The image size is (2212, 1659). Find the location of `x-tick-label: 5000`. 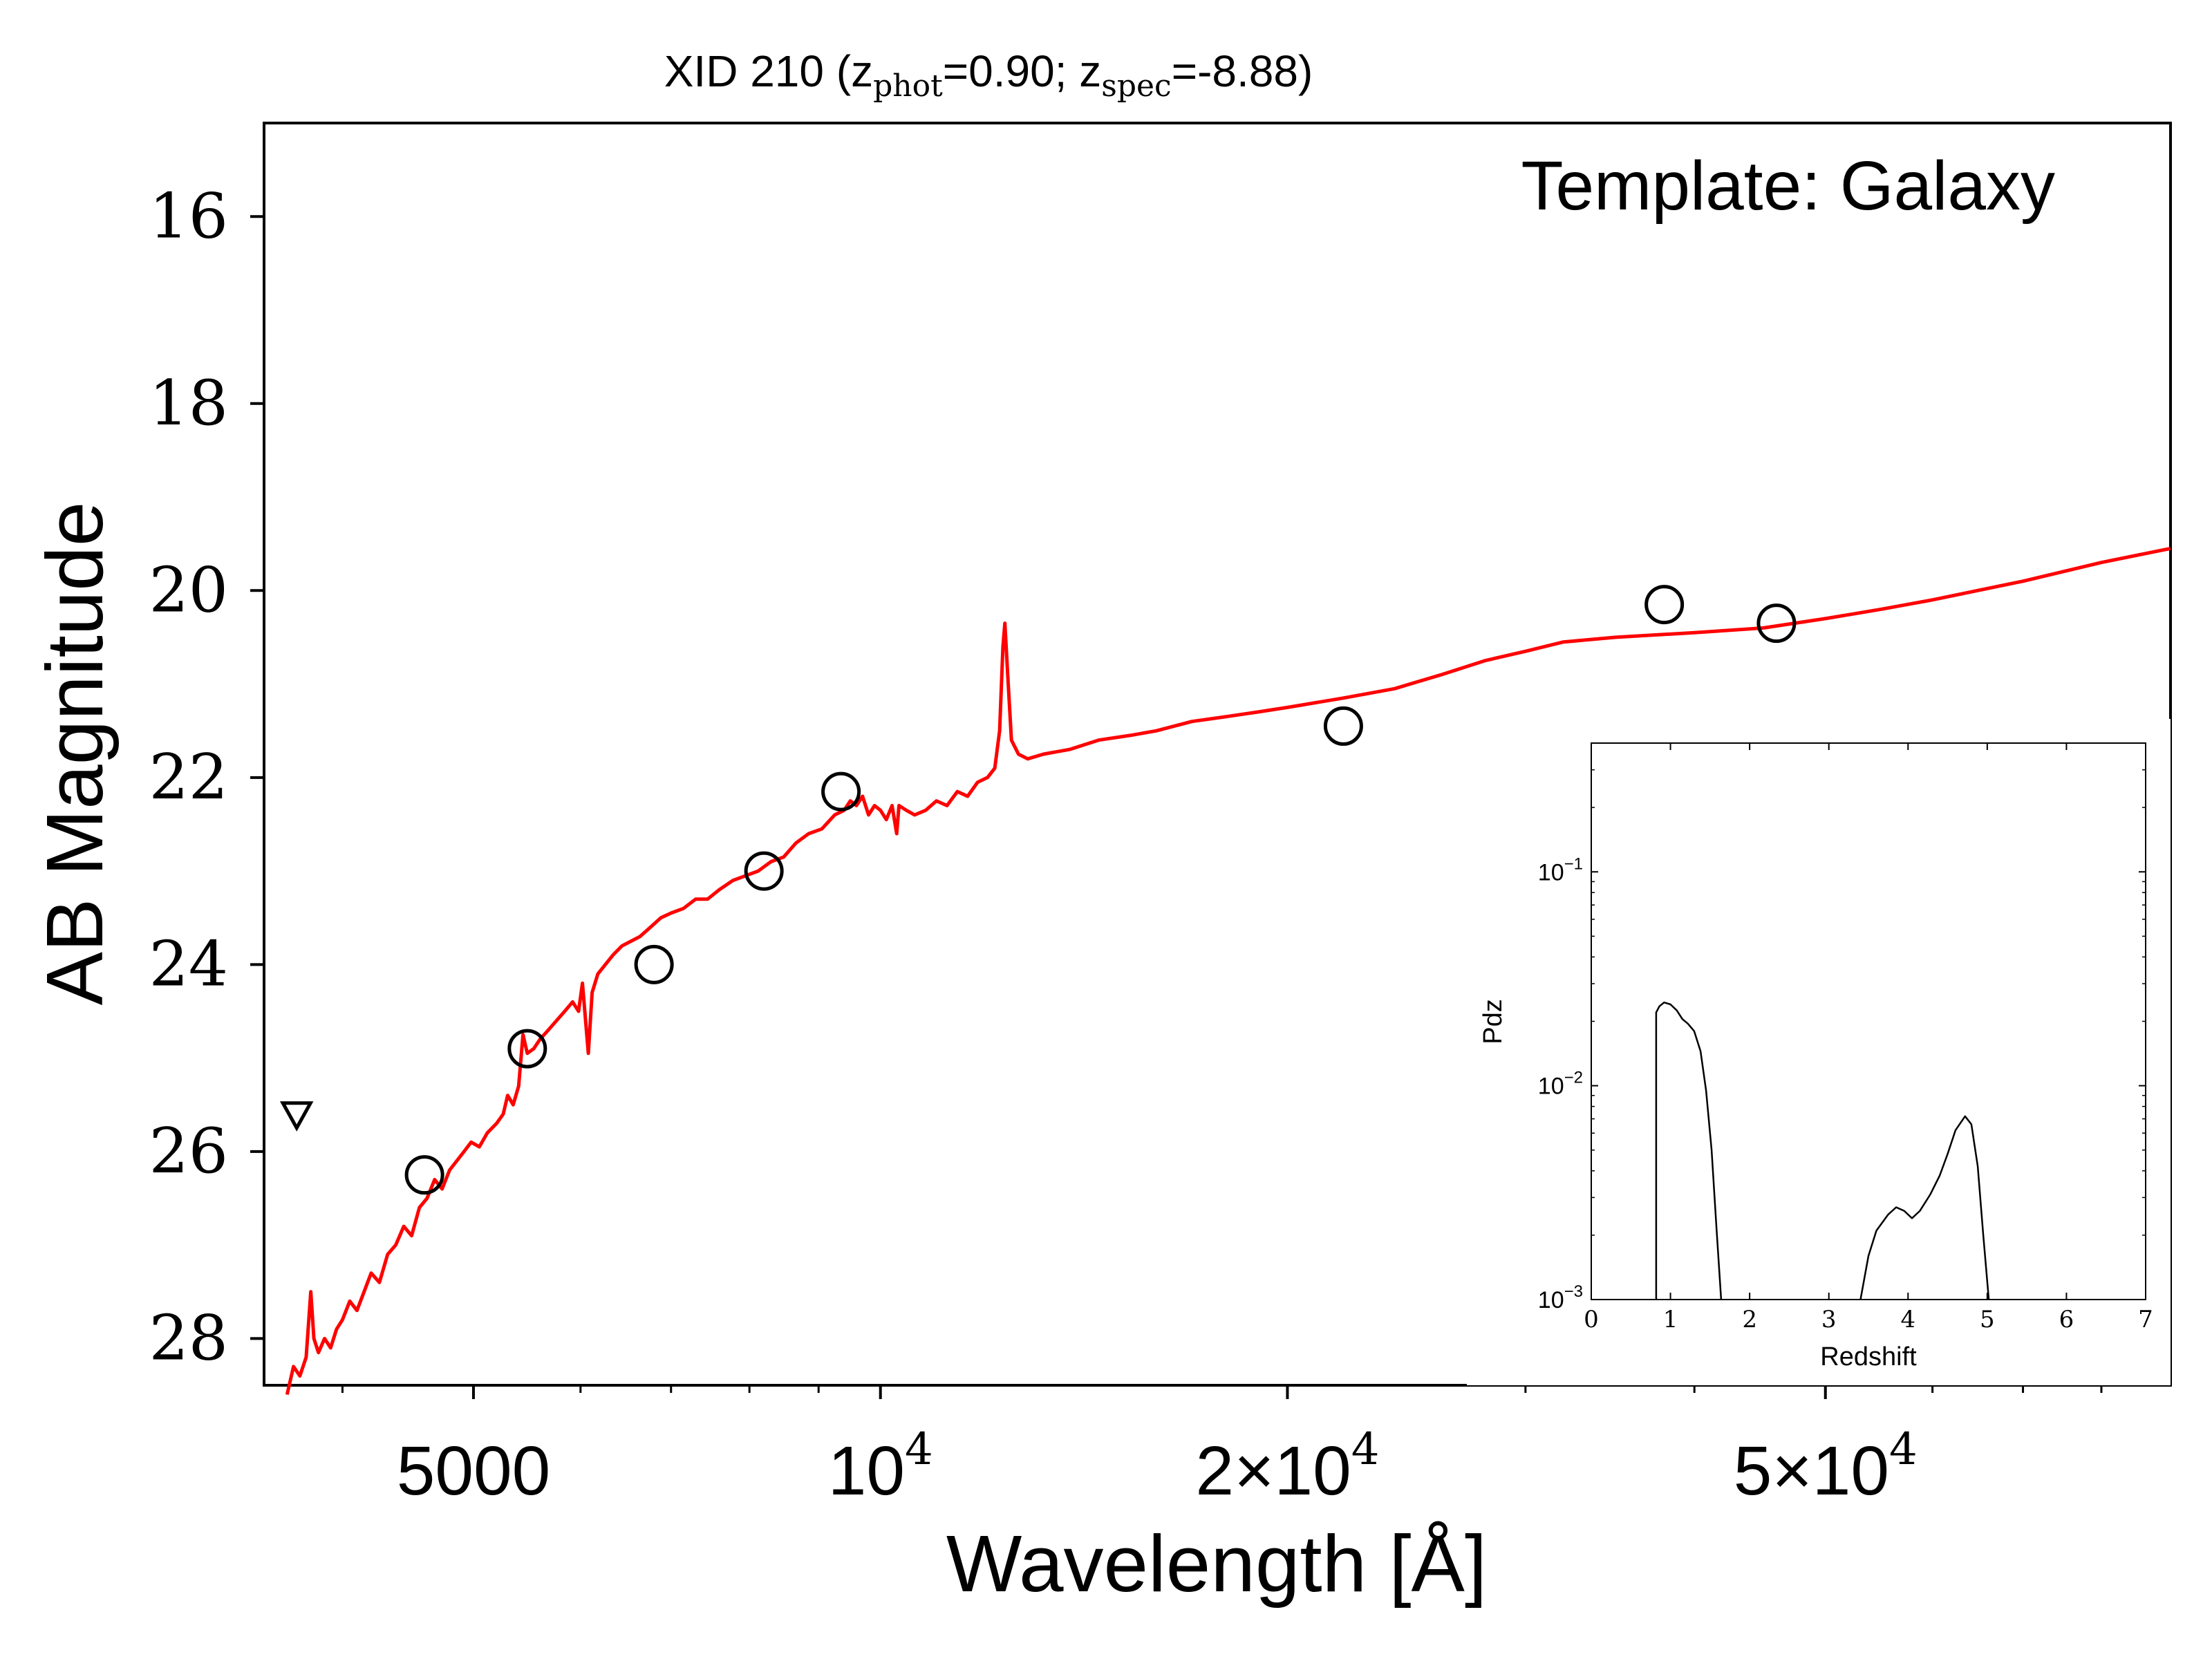

x-tick-label: 5000 is located at coordinates (474, 1471).